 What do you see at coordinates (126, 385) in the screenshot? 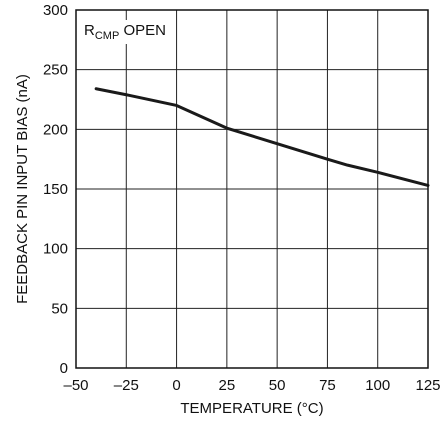
I see `x-tick-label: –25` at bounding box center [126, 385].